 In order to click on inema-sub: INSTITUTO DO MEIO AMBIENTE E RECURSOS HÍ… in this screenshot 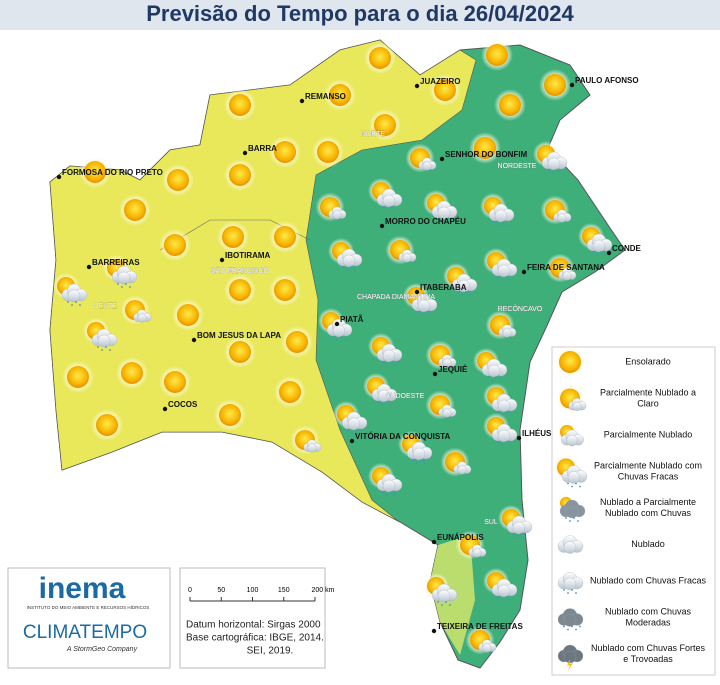, I will do `click(88, 607)`.